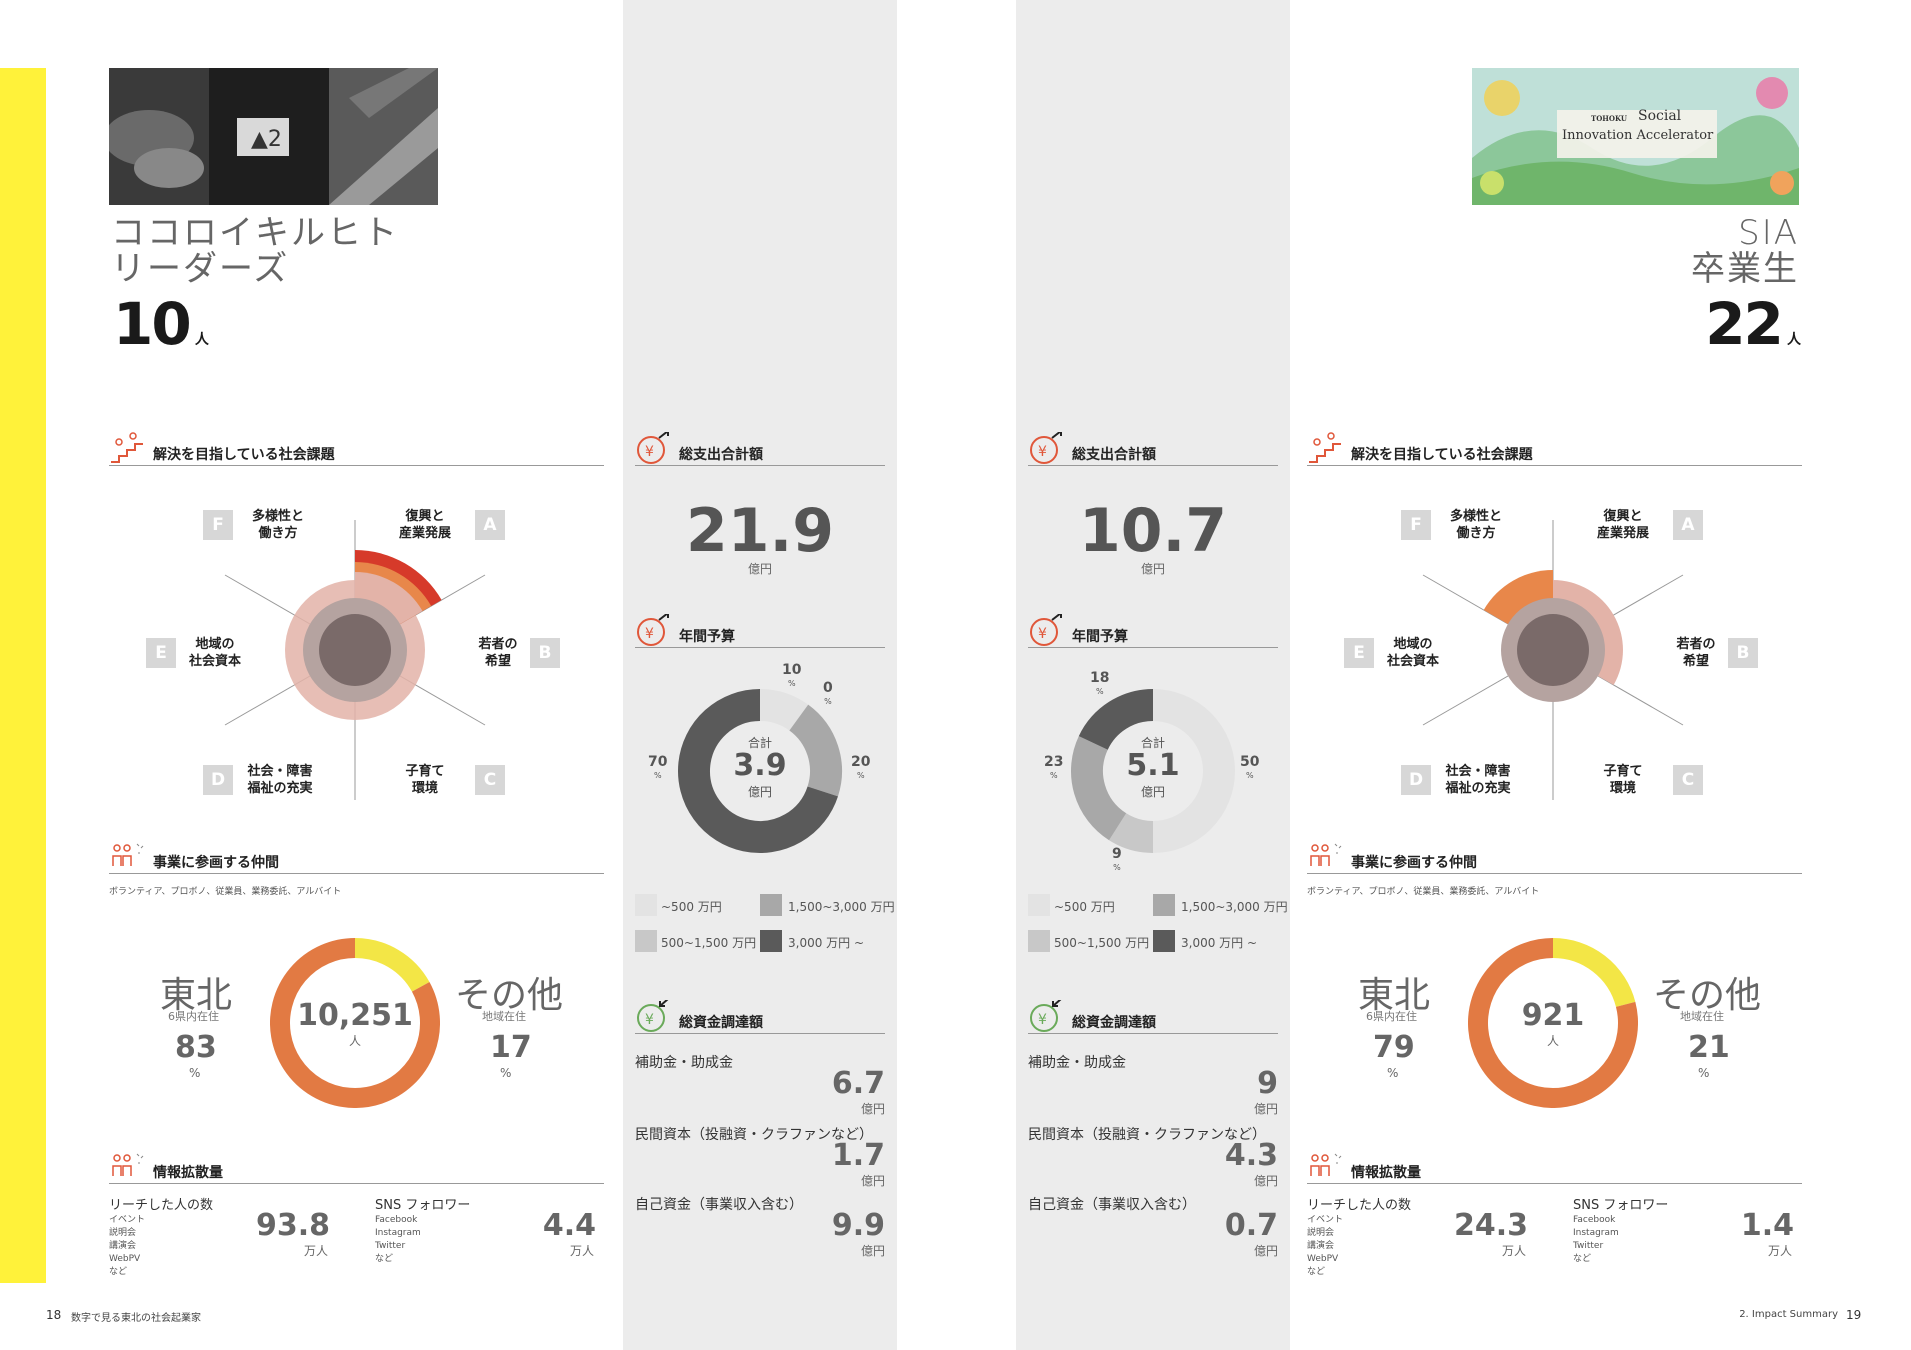 The width and height of the screenshot is (1911, 1350). I want to click on total-unit-col1: 億円, so click(759, 569).